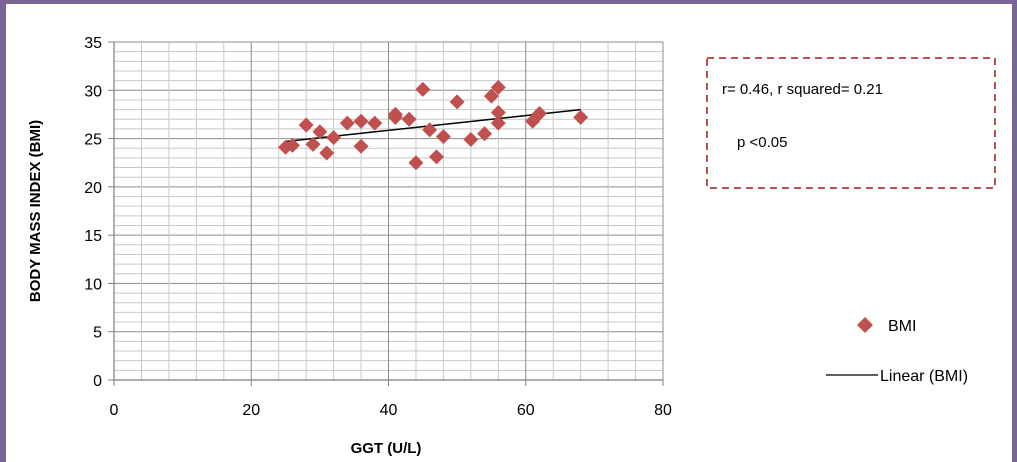 This screenshot has height=462, width=1017. I want to click on y-tick-label: 10, so click(93, 284).